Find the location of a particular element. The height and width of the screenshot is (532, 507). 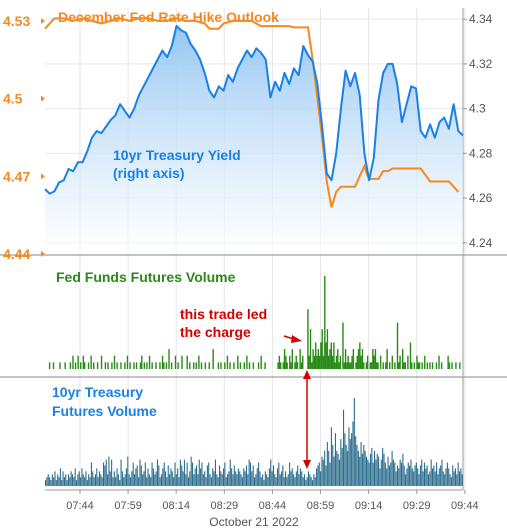

right-axis-ticks: 4.34 4.32 4.3 4.28 4.26 4.24 is located at coordinates (478, 131).